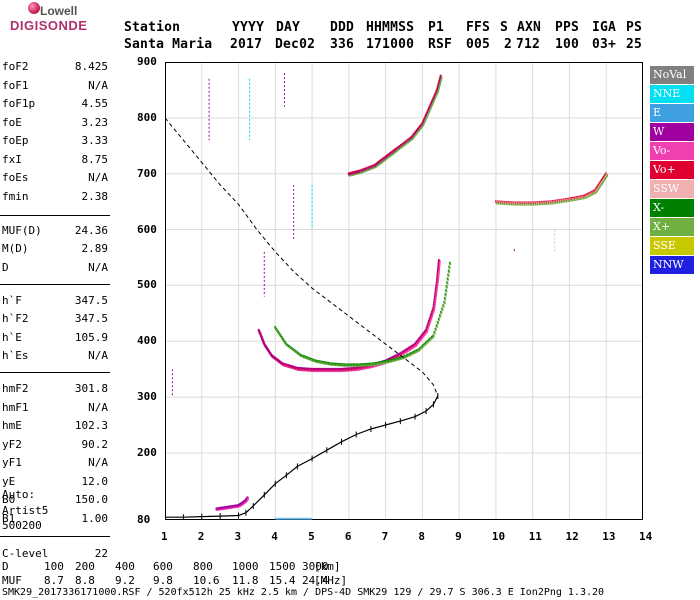  Describe the element at coordinates (55, 104) in the screenshot. I see `param-row: foF1p 4.55` at that location.